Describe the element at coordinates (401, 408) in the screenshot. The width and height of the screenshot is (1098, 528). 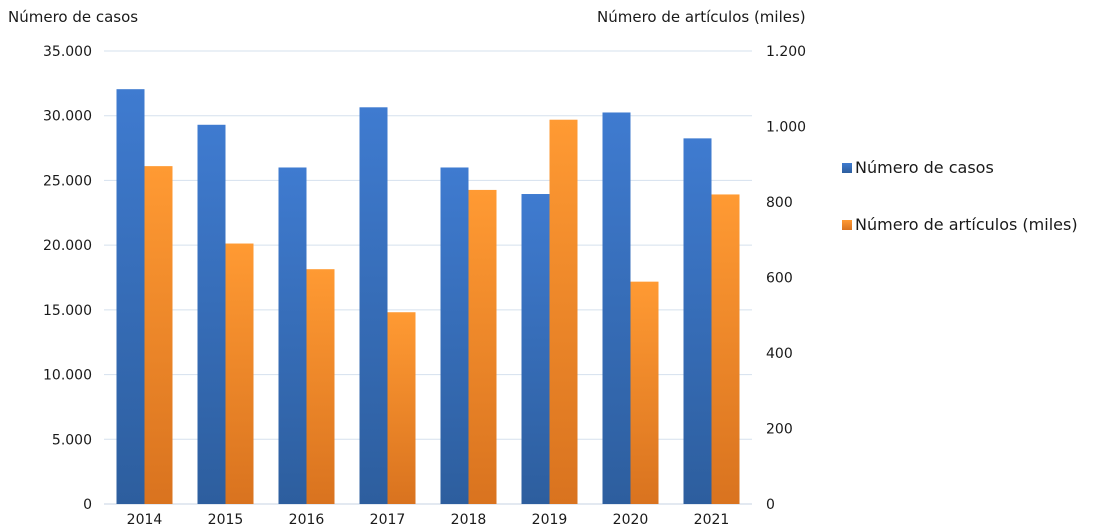
I see `bar-articulos-2017` at that location.